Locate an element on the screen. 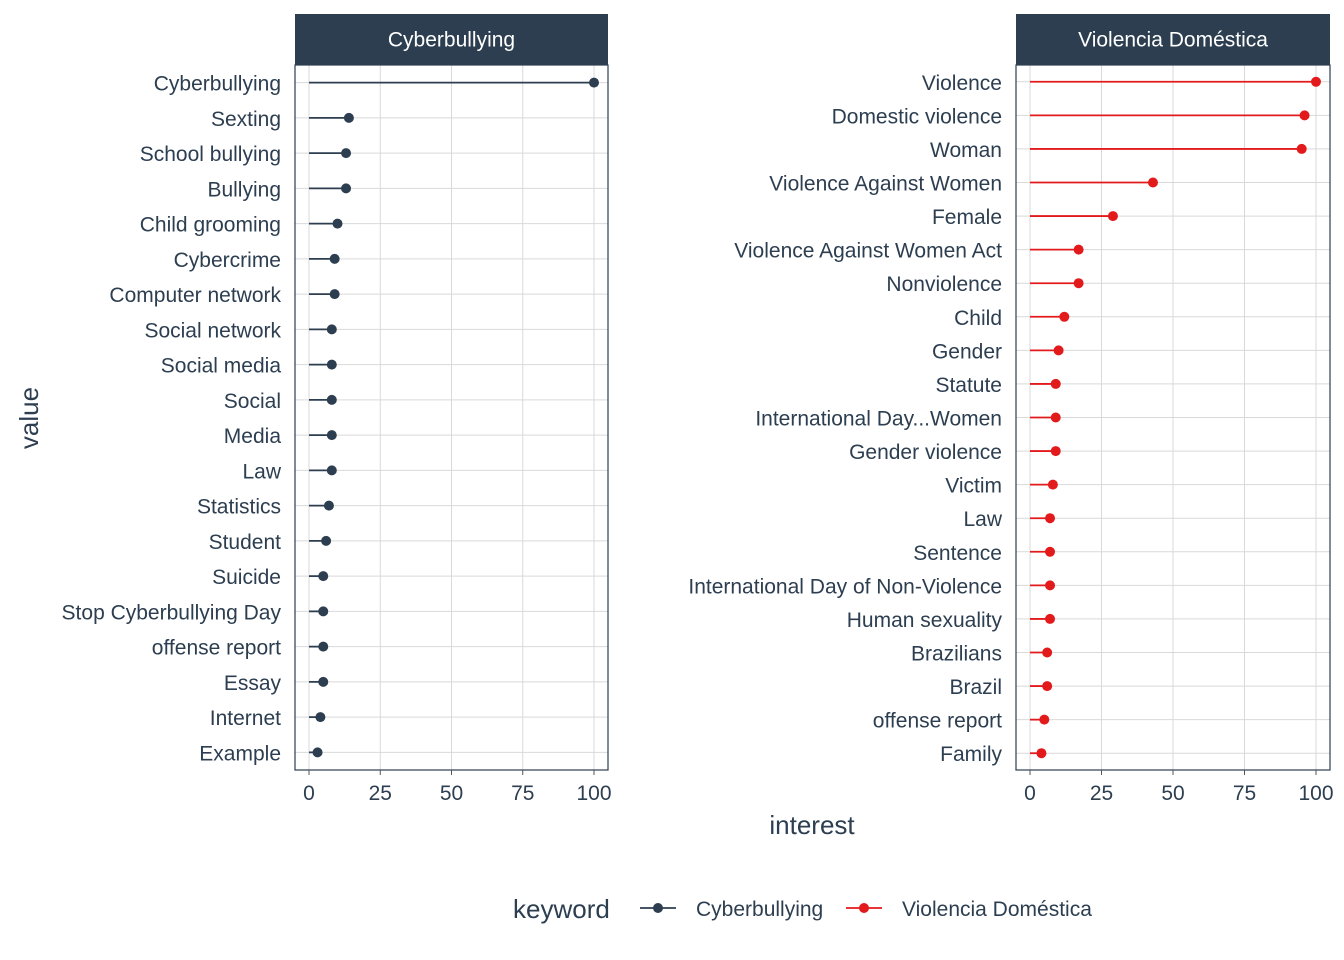 Image resolution: width=1344 pixels, height=960 pixels. category-label: Statistics is located at coordinates (239, 507).